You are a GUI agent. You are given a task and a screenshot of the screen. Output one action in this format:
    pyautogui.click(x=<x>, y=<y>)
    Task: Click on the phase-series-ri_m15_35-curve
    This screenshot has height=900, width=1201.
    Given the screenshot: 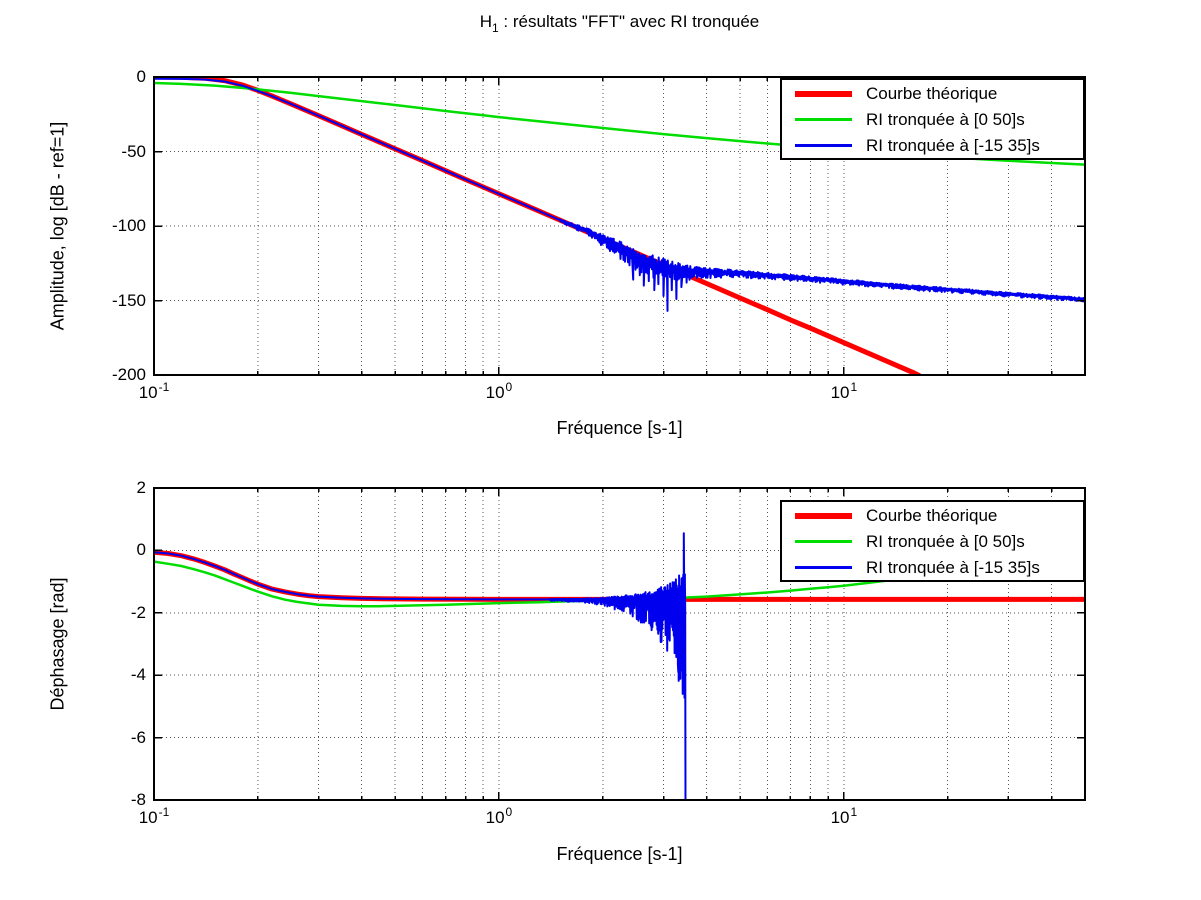 What is the action you would take?
    pyautogui.click(x=420, y=666)
    